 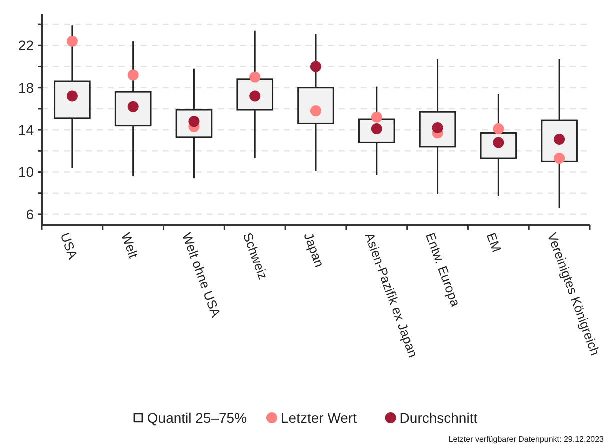 What do you see at coordinates (526, 439) in the screenshot?
I see `text: Letzter verfügbarer Datenpunkt: 29.12.2023` at bounding box center [526, 439].